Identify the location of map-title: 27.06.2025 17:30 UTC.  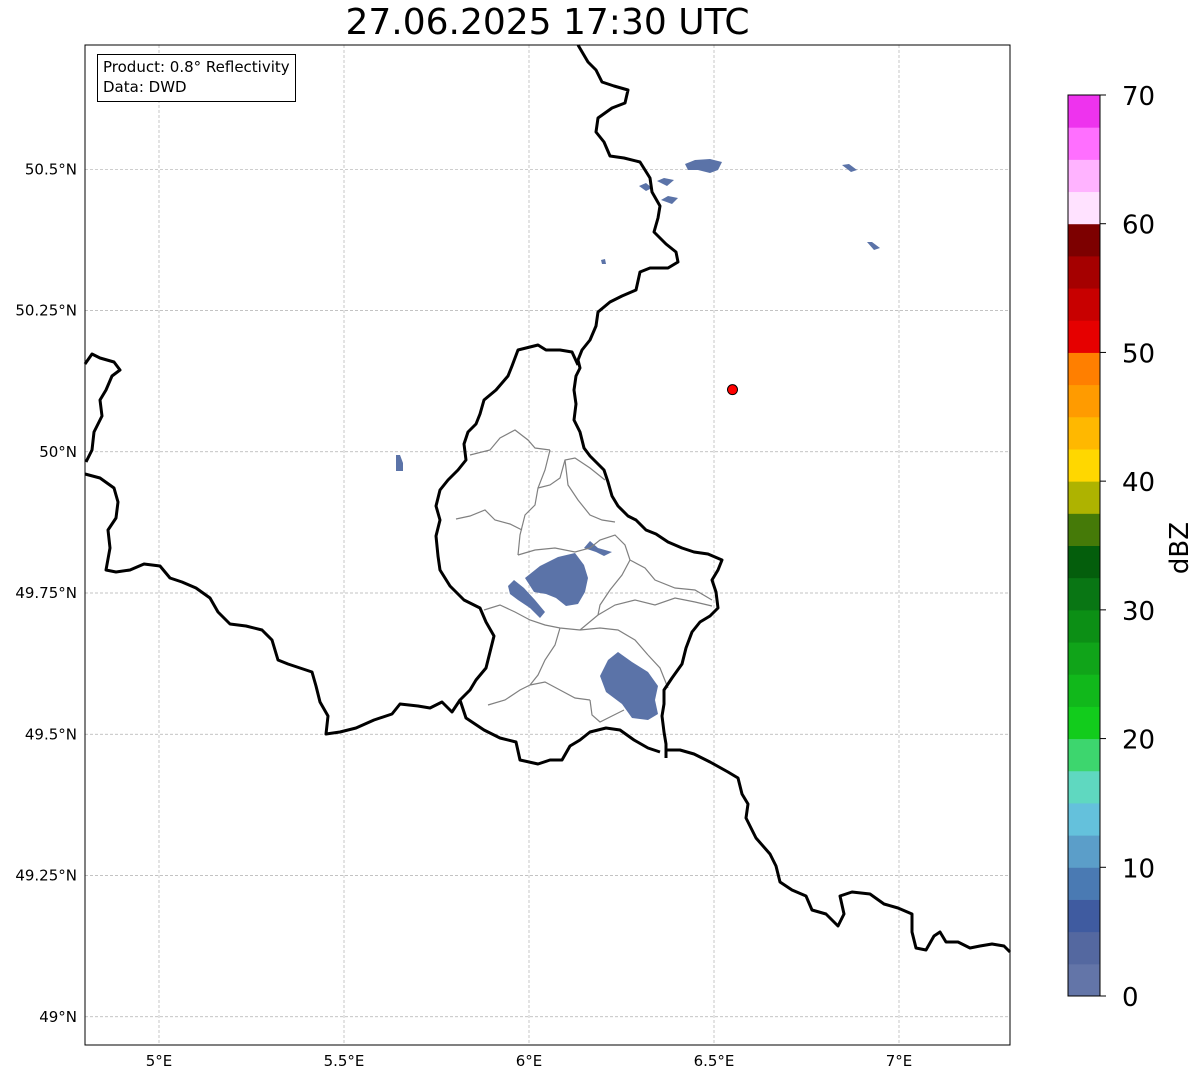
(547, 22).